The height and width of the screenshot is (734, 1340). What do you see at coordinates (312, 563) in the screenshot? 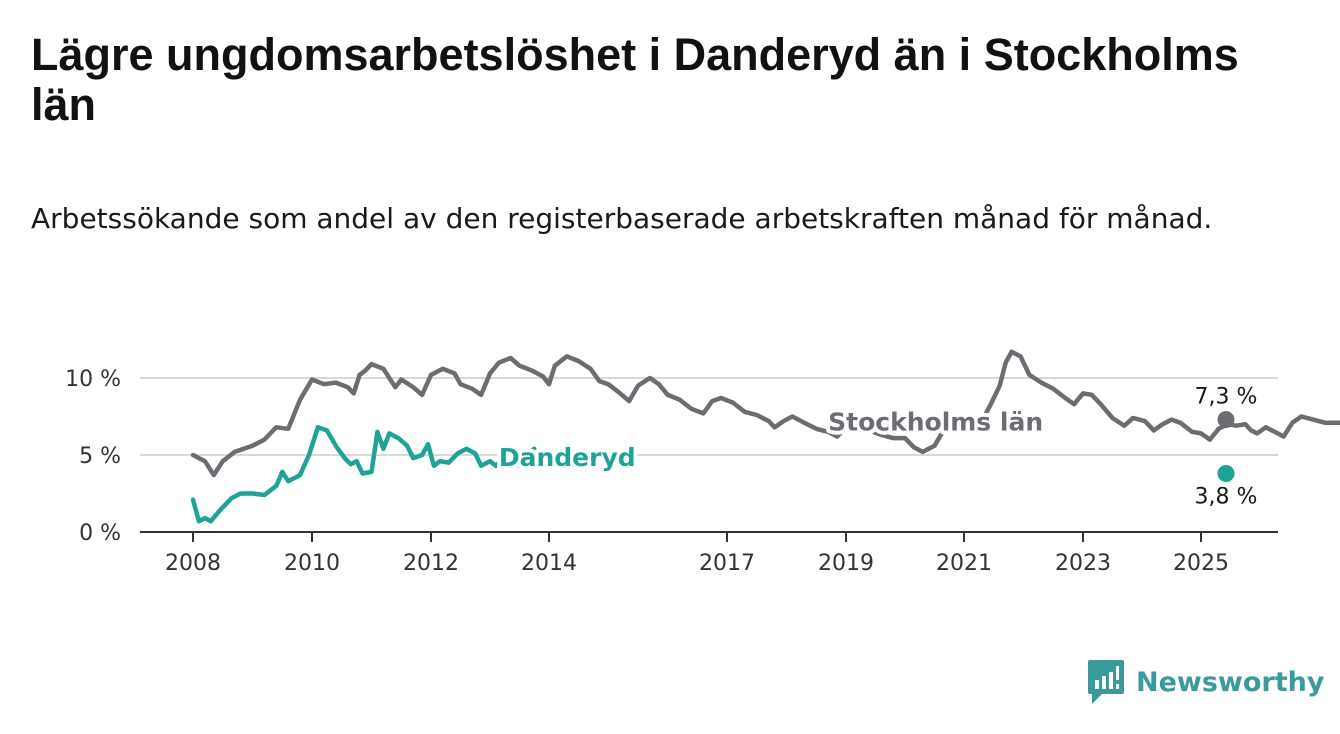
I see `x-tick-label: 2010` at bounding box center [312, 563].